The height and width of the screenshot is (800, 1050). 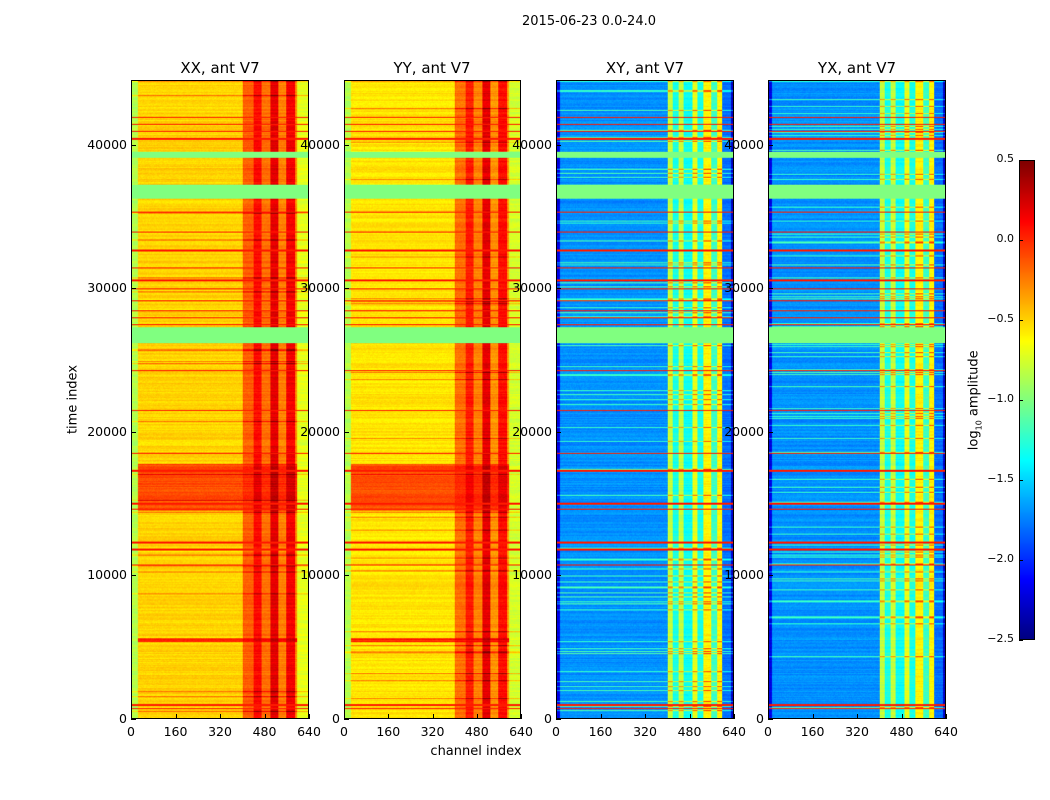 I want to click on colorbar-label-log: log, so click(x=974, y=440).